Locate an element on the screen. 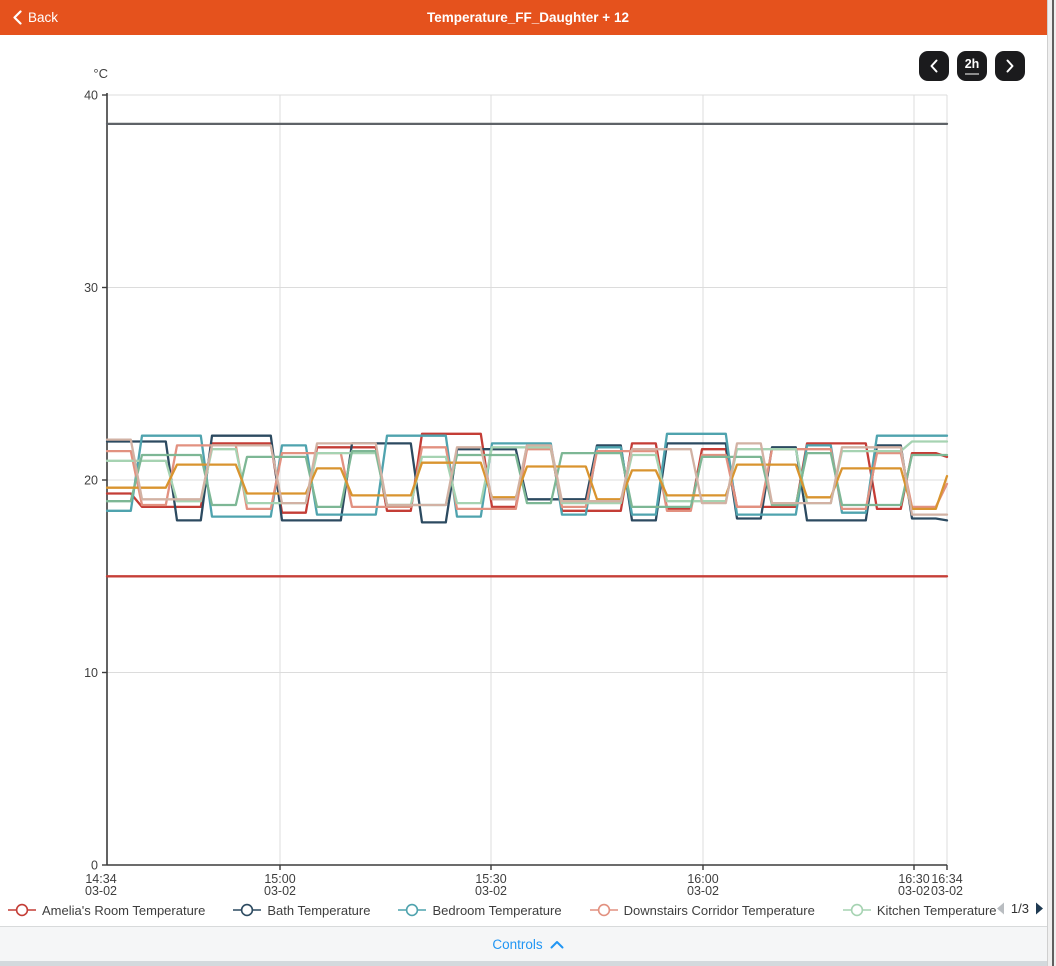 The image size is (1056, 966). legend-item-label: Downstairs Corridor Temperature is located at coordinates (719, 910).